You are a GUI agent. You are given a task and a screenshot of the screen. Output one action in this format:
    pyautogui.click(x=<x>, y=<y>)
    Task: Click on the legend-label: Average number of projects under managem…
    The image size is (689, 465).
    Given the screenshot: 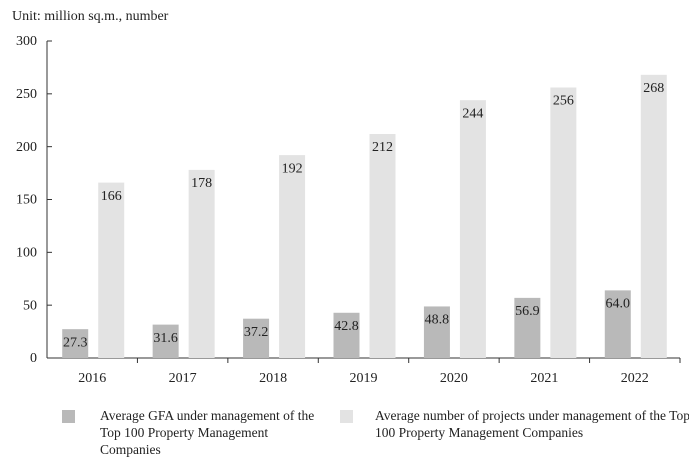 What is the action you would take?
    pyautogui.click(x=532, y=424)
    